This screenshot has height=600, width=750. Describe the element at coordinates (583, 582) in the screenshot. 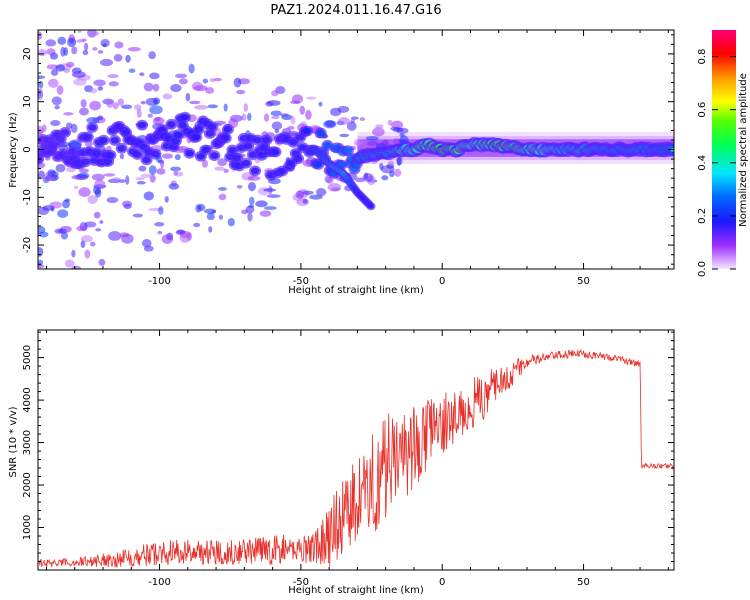

I see `snr-x-tick-label: 50` at that location.